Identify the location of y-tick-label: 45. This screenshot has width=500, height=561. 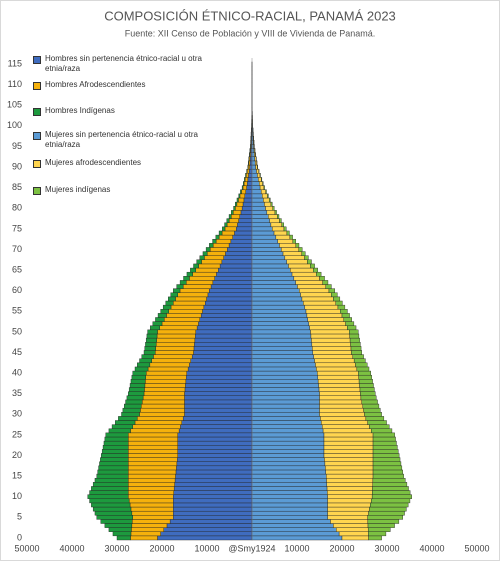
(17, 352).